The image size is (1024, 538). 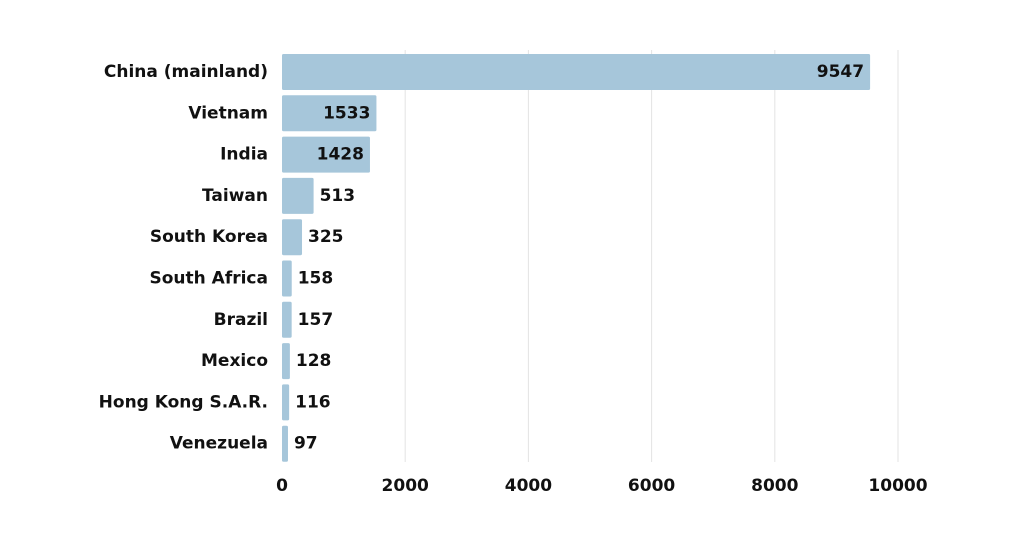 I want to click on value-label: 116, so click(x=313, y=402).